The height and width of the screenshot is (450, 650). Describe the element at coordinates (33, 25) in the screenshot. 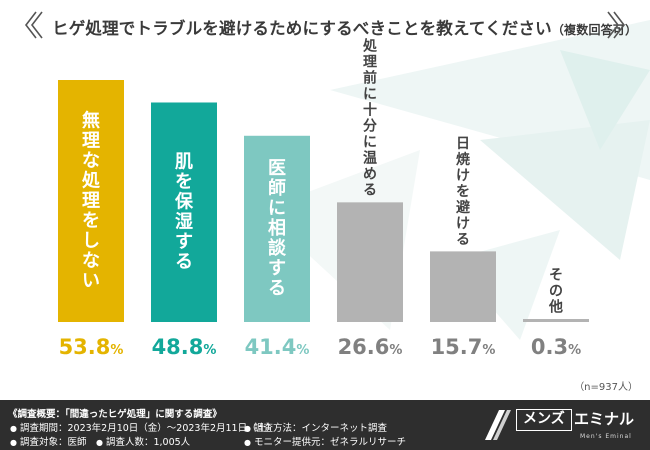

I see `left-bracket-icon` at that location.